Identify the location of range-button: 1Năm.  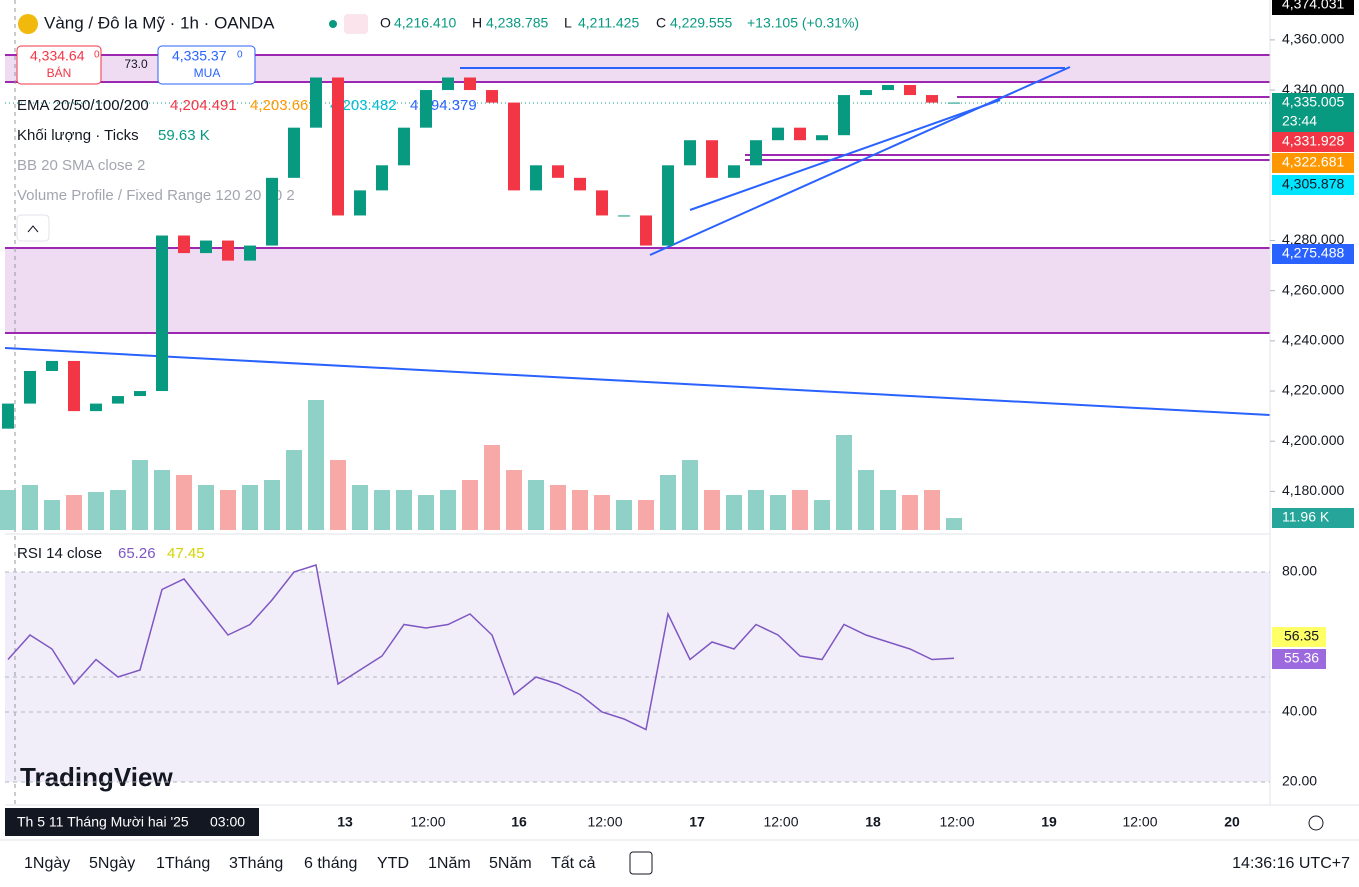
(449, 863).